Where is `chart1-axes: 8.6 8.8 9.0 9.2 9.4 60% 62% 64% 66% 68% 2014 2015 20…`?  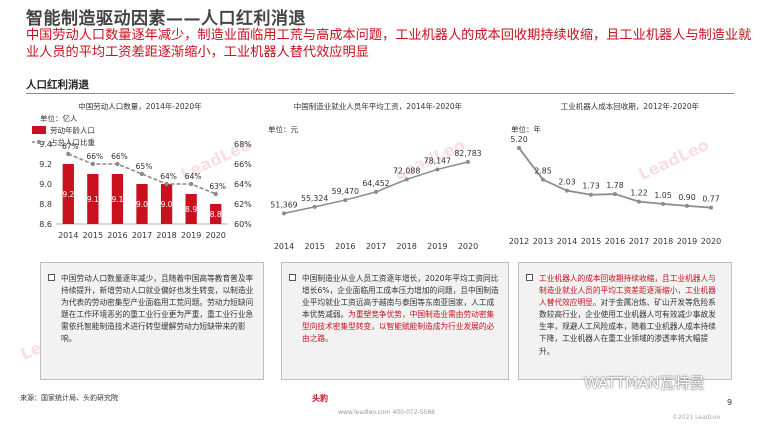 chart1-axes: 8.6 8.8 9.0 9.2 9.4 60% 62% 64% 66% 68% 2014 2015 20… is located at coordinates (145, 190).